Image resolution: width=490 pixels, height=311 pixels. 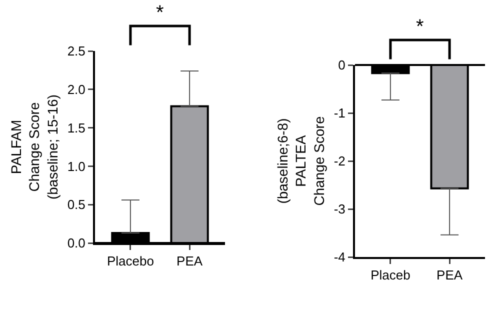 I want to click on y-tick-label: 2.0, so click(x=76, y=89).